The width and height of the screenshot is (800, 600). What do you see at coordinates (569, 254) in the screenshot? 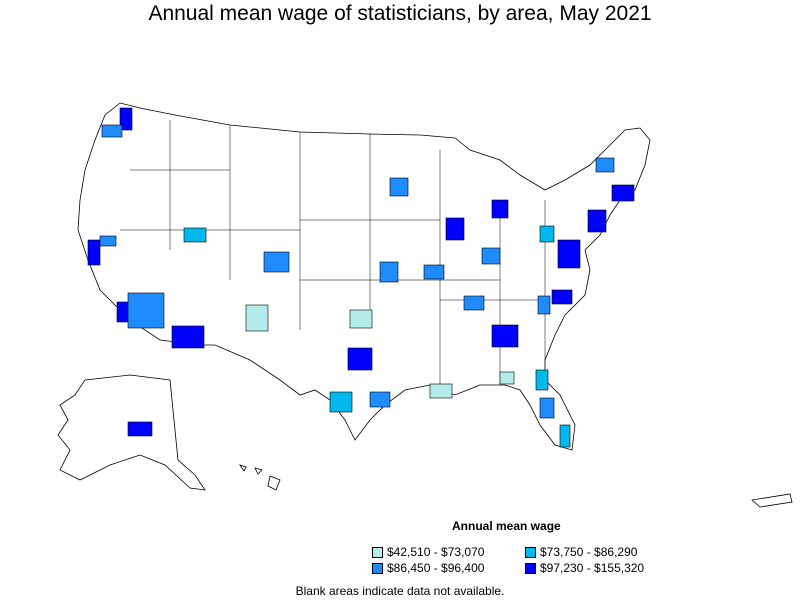
I see `dc-area` at bounding box center [569, 254].